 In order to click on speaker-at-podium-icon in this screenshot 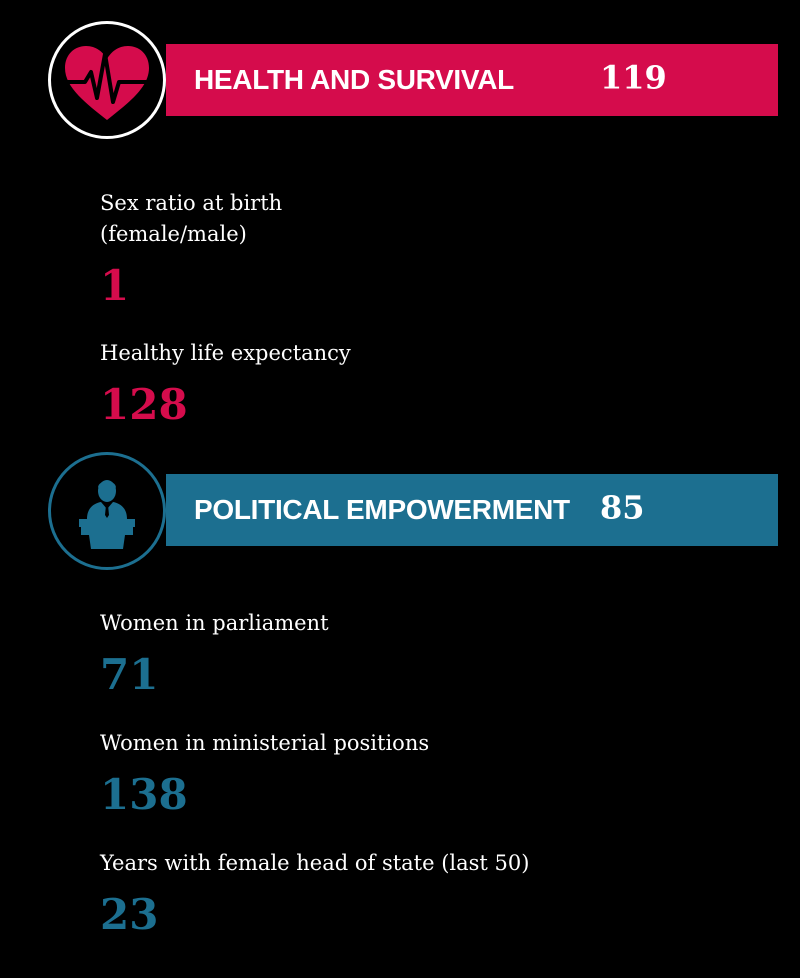, I will do `click(107, 511)`.